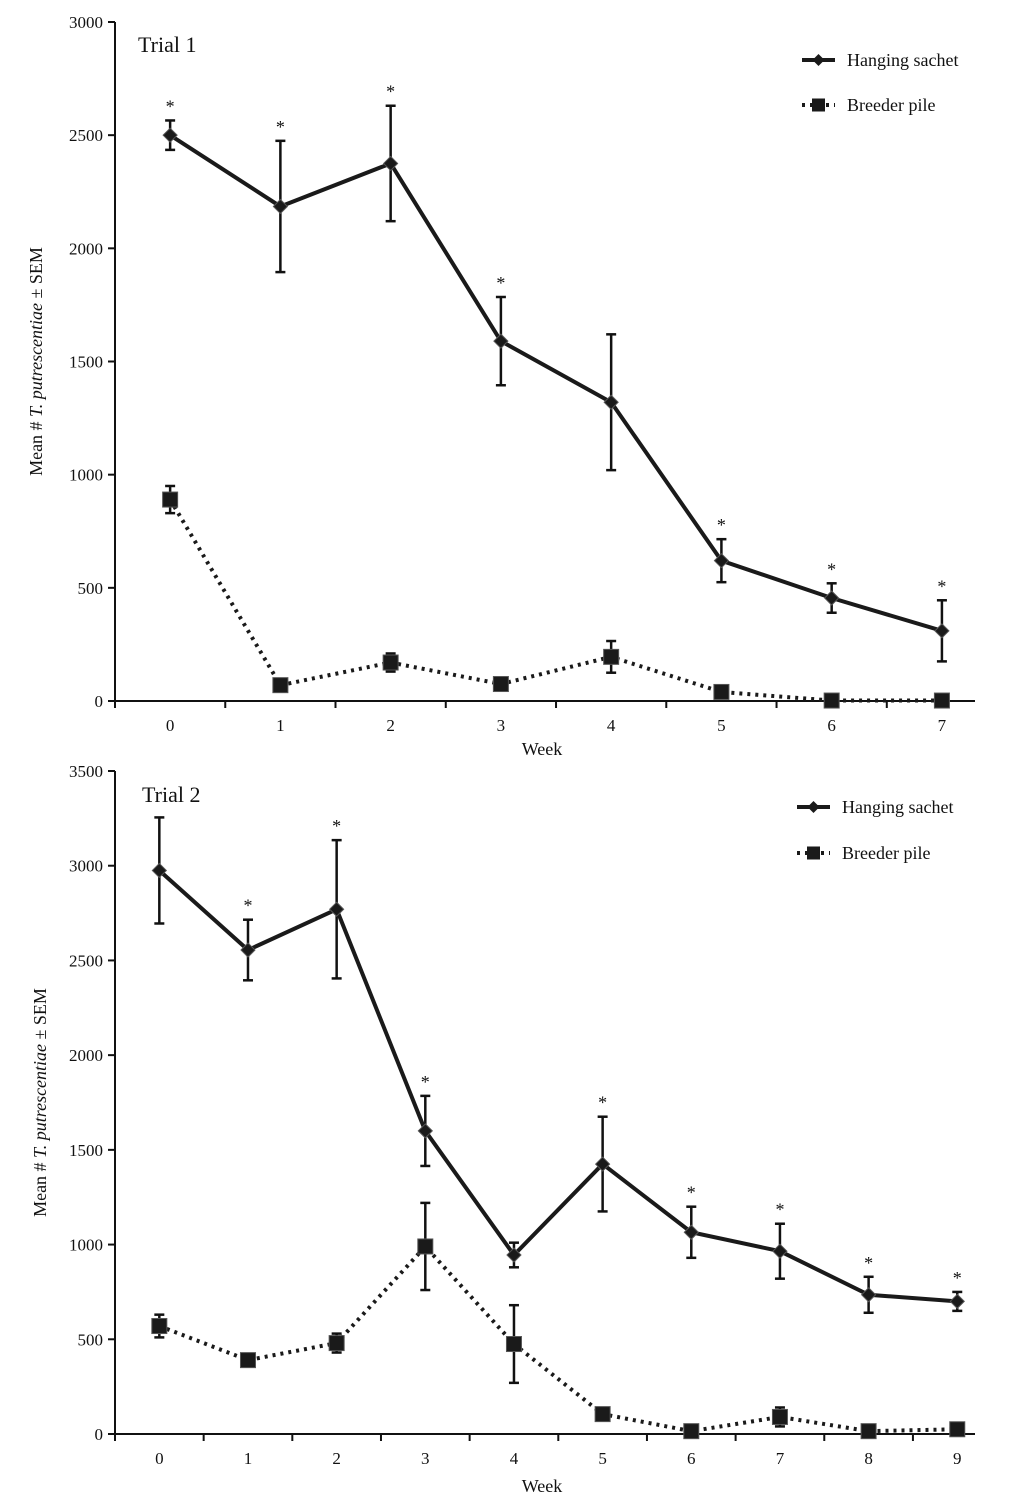 The image size is (1024, 1508). What do you see at coordinates (105, 701) in the screenshot?
I see `y-tick: 0` at bounding box center [105, 701].